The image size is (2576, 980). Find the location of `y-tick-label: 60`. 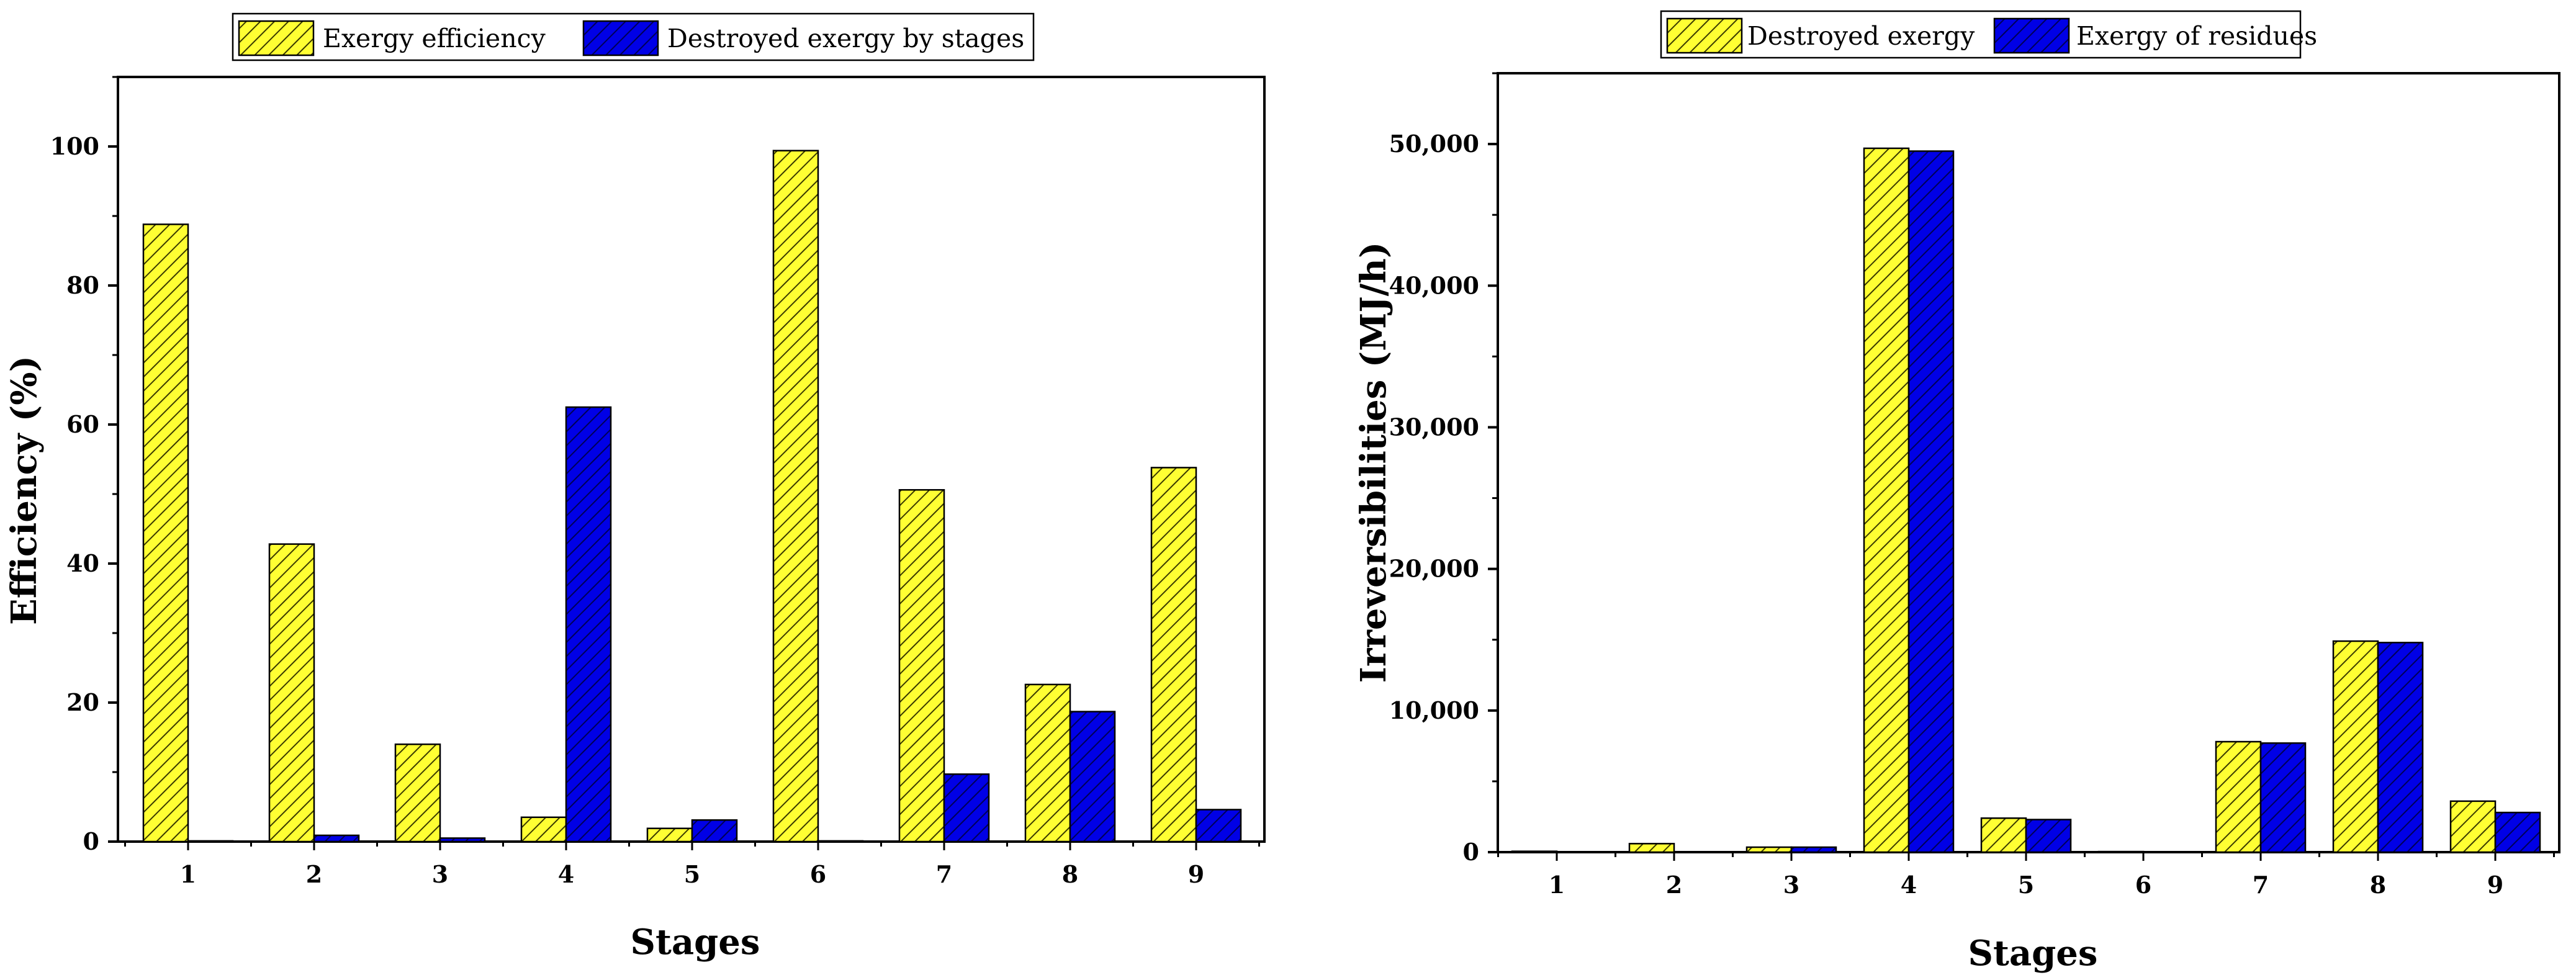

y-tick-label: 60 is located at coordinates (82, 424).